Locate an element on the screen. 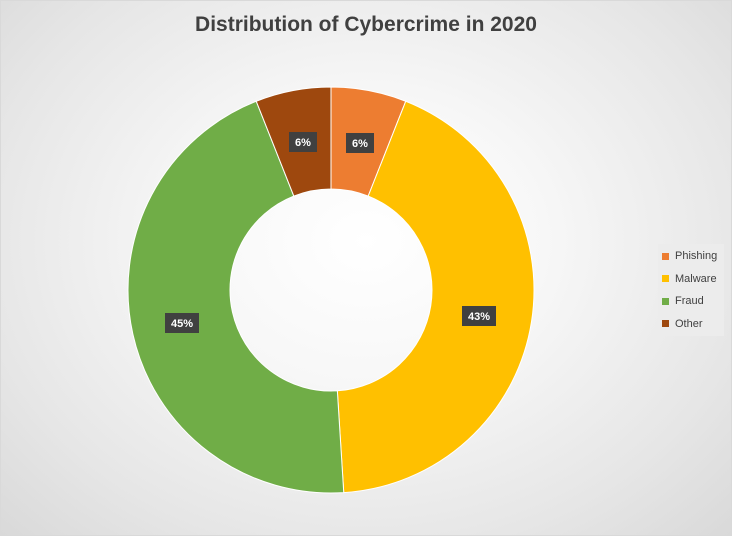 Image resolution: width=732 pixels, height=537 pixels. legend: Phishing Malware Fraud Other is located at coordinates (691, 290).